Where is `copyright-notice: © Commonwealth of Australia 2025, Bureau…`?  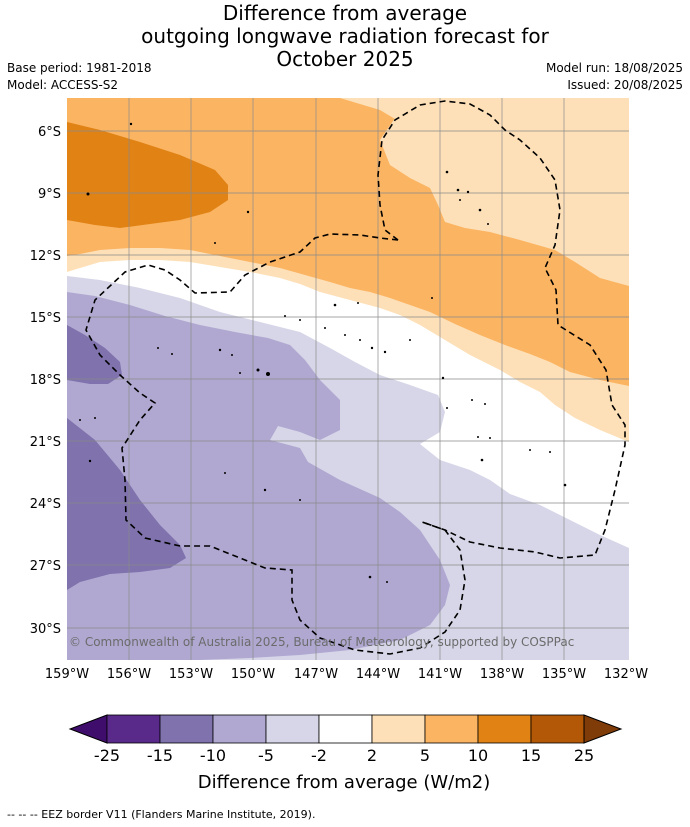 copyright-notice: © Commonwealth of Australia 2025, Bureau… is located at coordinates (321, 642).